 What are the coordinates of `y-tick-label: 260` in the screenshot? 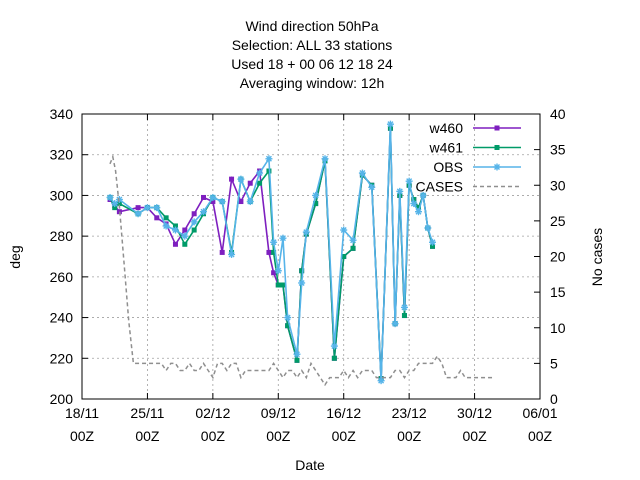 It's located at (62, 277).